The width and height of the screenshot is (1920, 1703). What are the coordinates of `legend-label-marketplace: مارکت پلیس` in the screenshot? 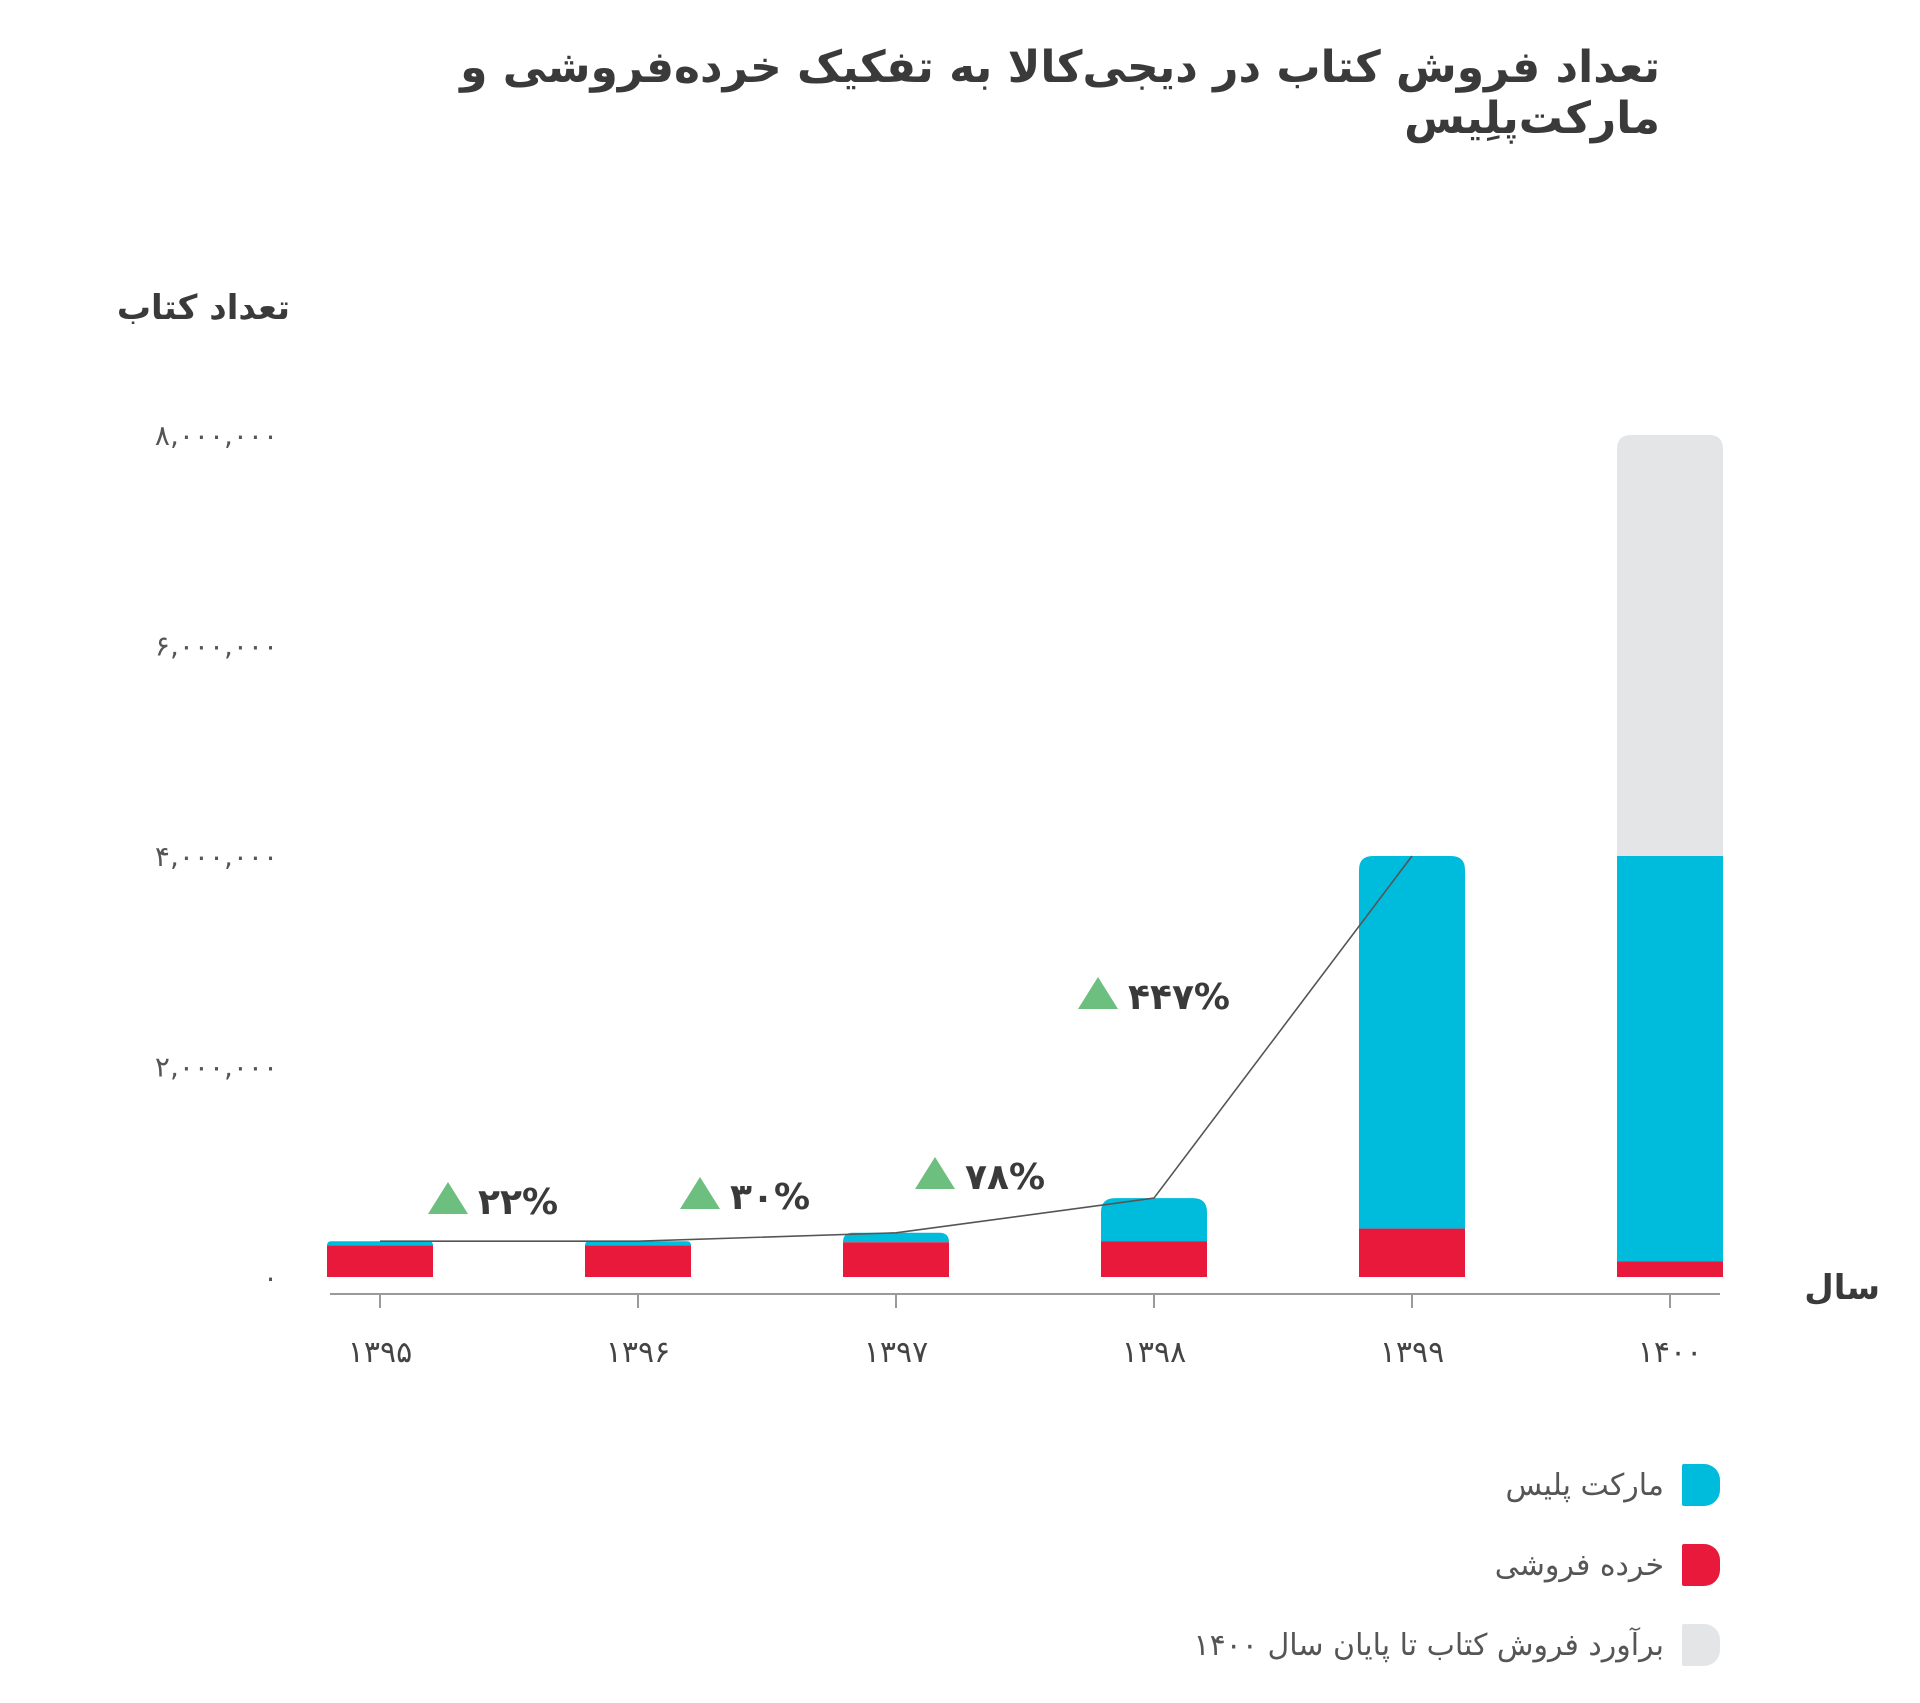 It's located at (1584, 1485).